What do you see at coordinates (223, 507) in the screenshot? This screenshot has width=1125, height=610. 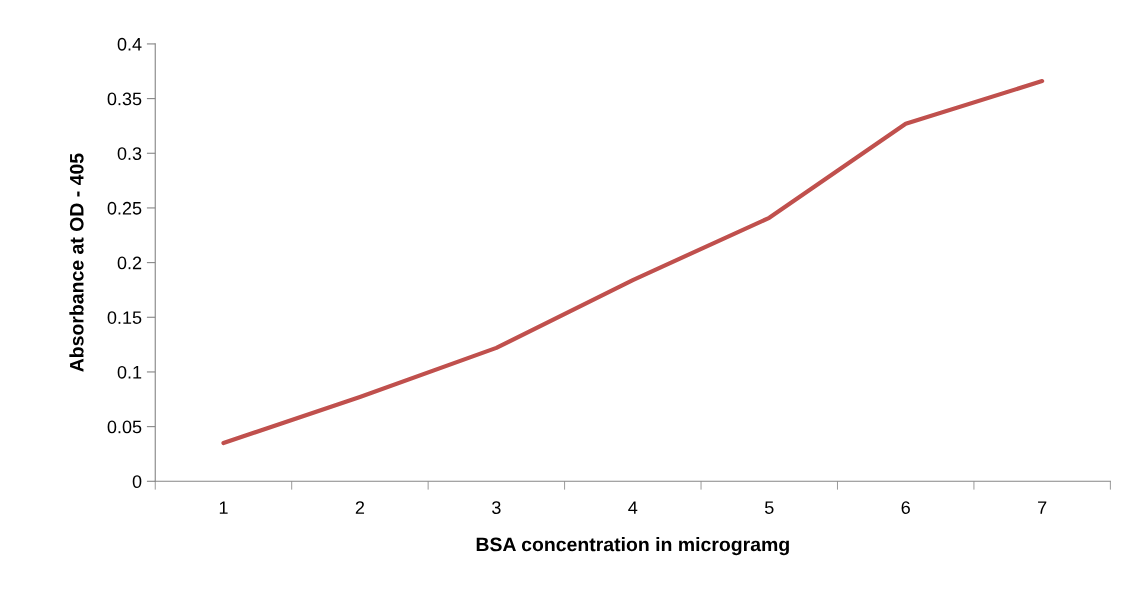 I see `x-tick-label: 1` at bounding box center [223, 507].